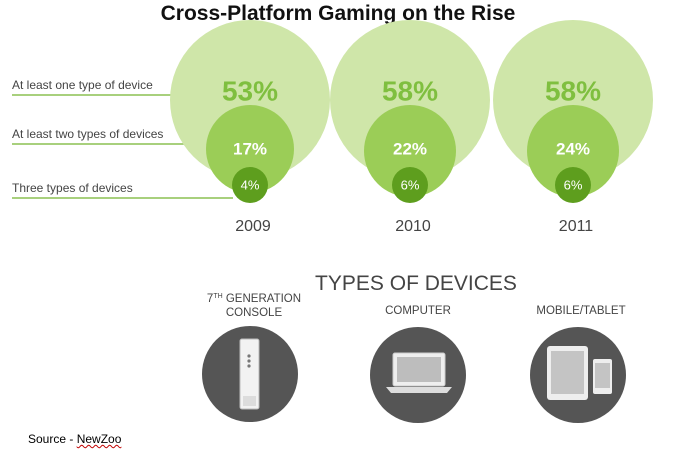 This screenshot has width=676, height=467. Describe the element at coordinates (579, 373) in the screenshot. I see `tablet-phone-icon` at that location.